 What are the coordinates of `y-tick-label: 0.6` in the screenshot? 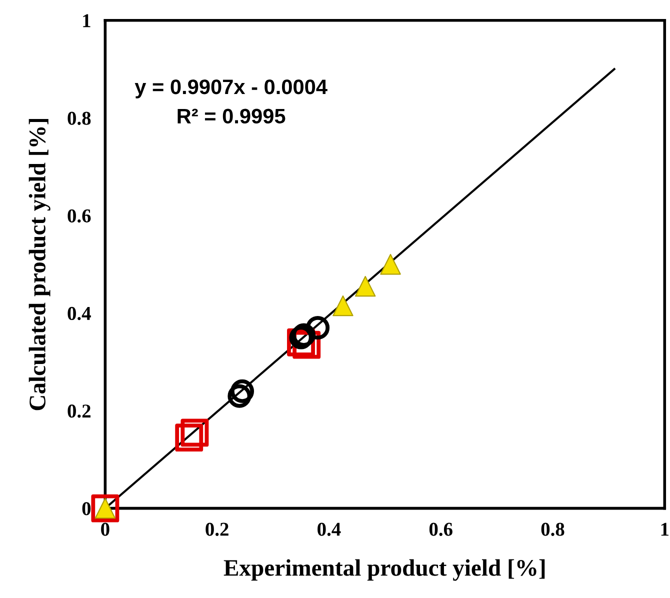 It's located at (79, 216).